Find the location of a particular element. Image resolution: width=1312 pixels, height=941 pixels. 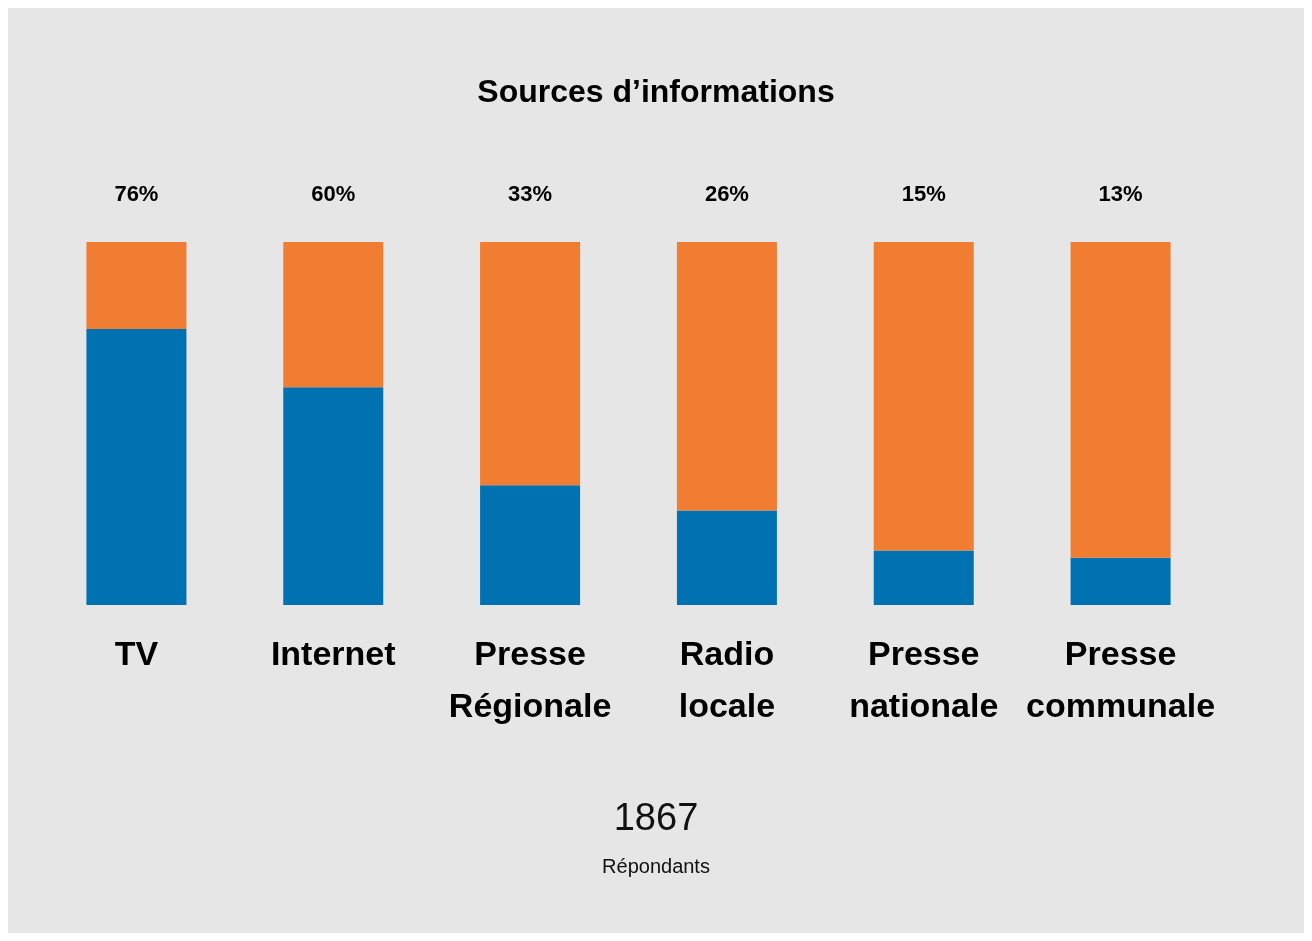

data-label: 60% is located at coordinates (333, 193).